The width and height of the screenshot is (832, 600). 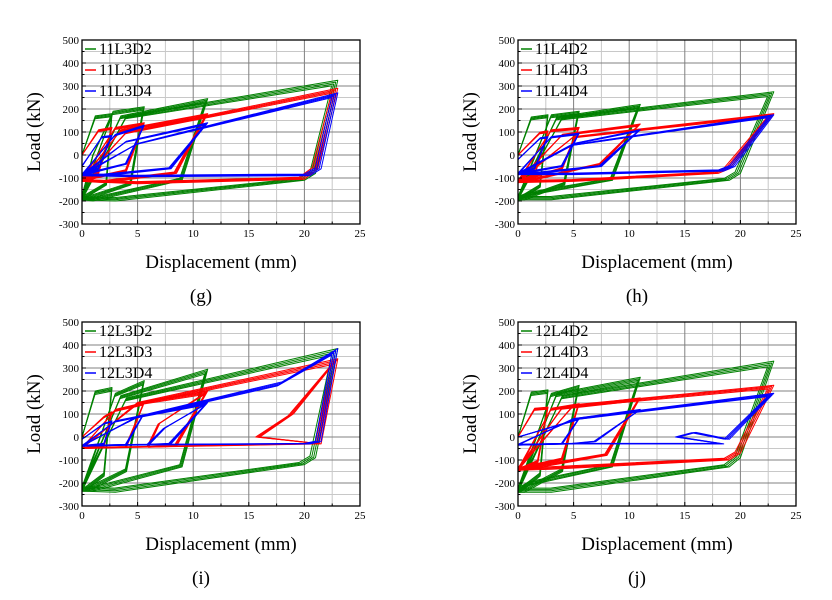 What do you see at coordinates (554, 70) in the screenshot?
I see `legend: 11L4D2 11L4D3 11L4D4` at bounding box center [554, 70].